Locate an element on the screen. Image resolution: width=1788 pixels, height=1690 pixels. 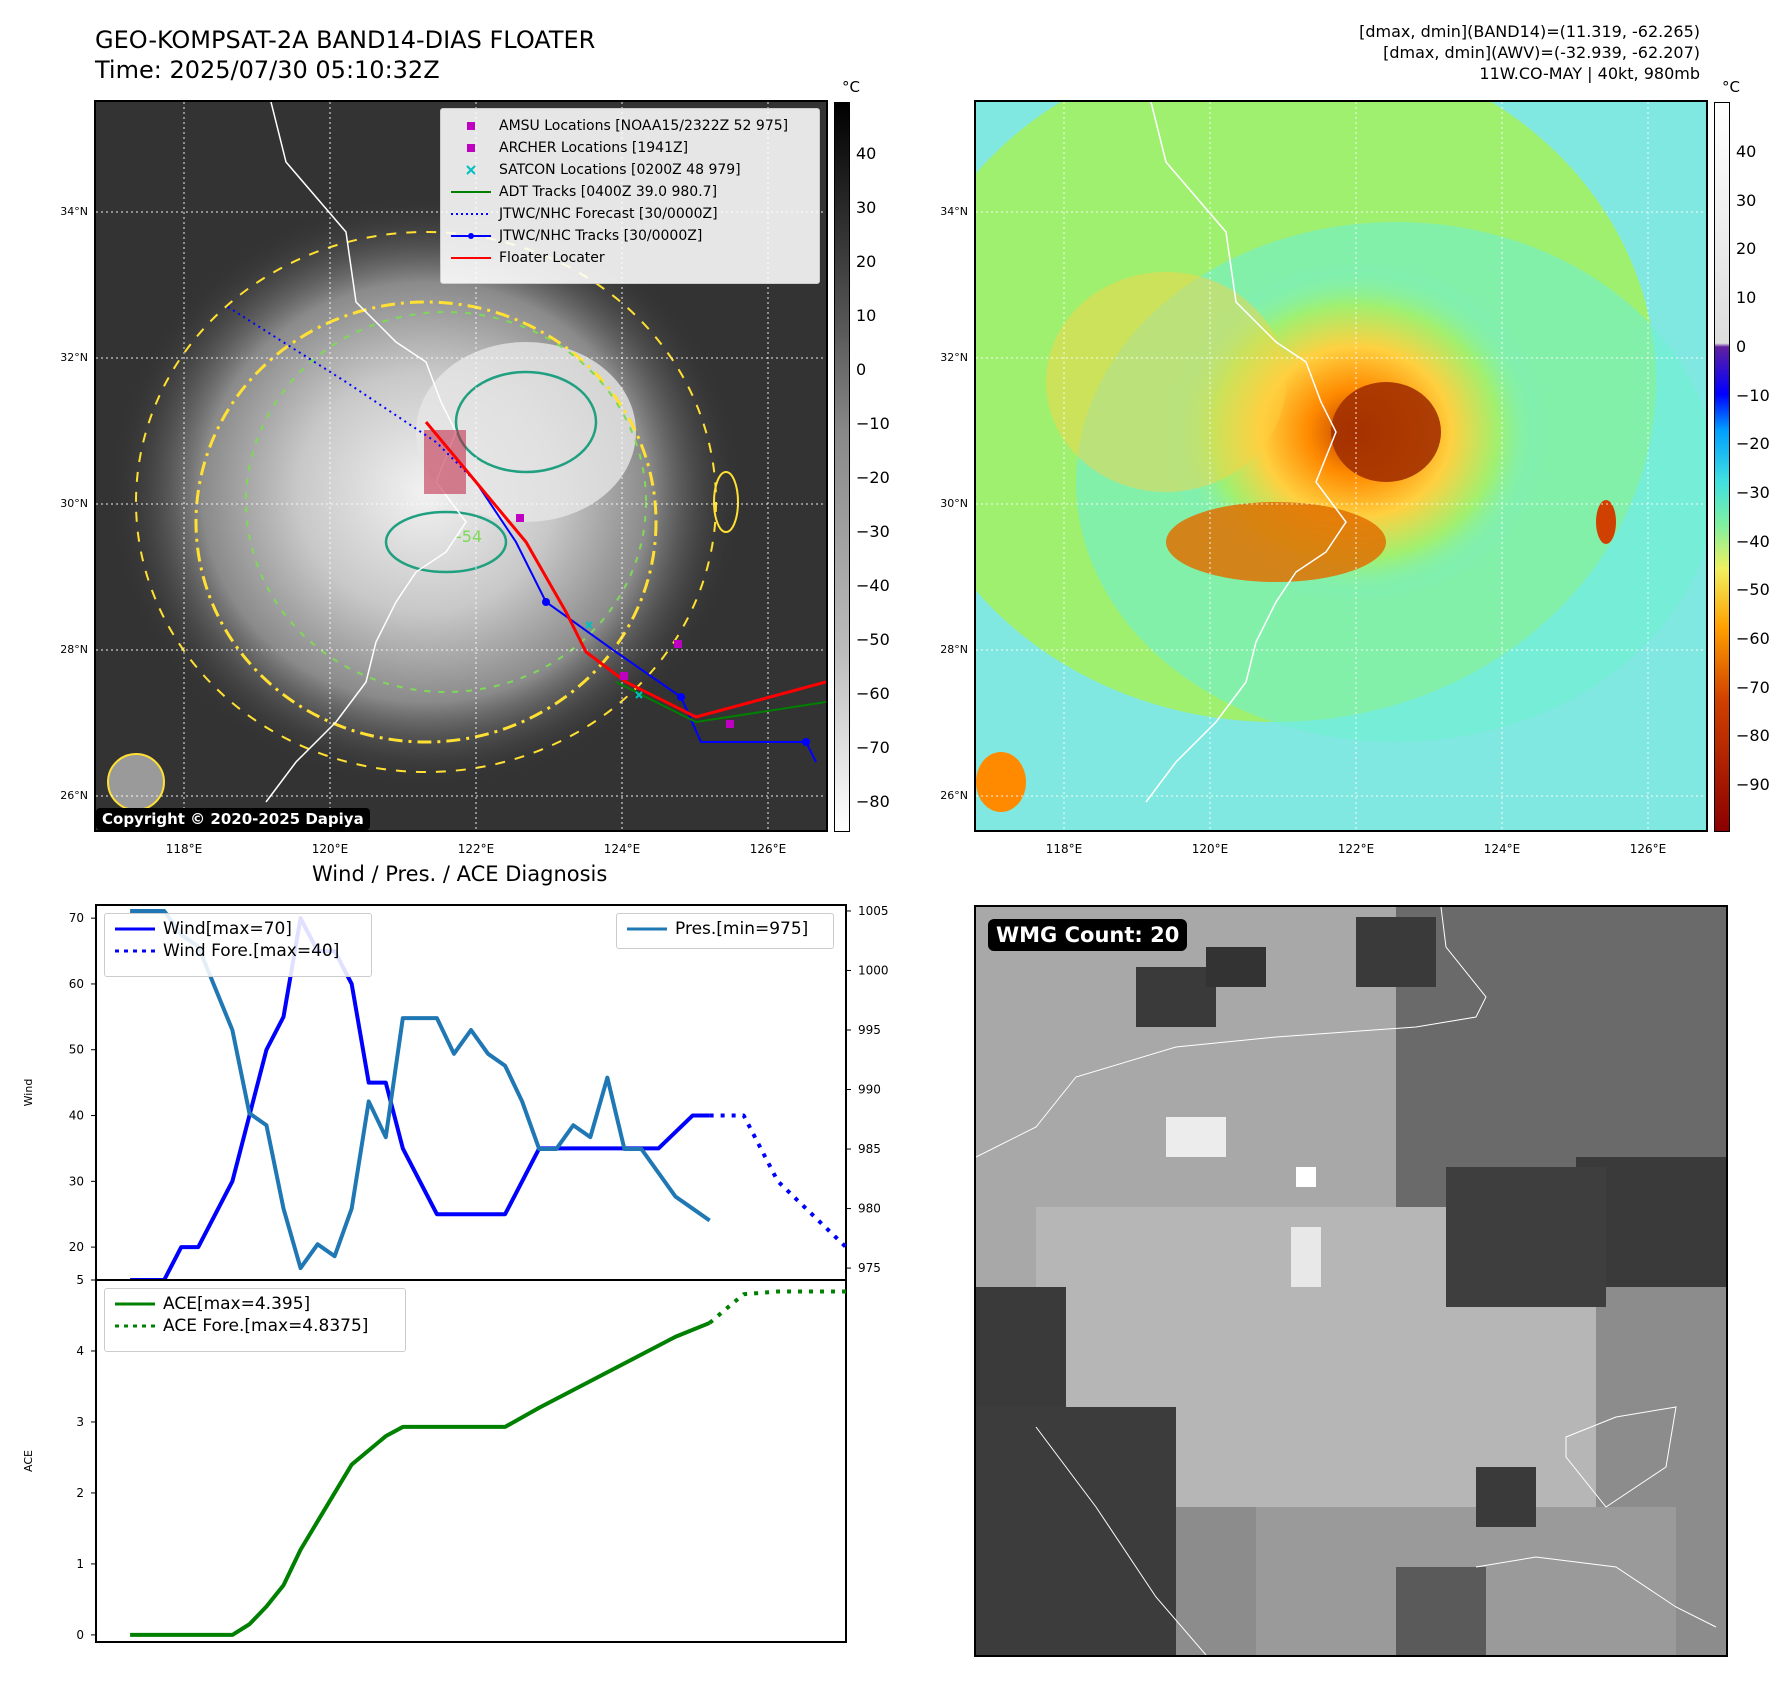
y-tick-label: 1 is located at coordinates (80, 1564).